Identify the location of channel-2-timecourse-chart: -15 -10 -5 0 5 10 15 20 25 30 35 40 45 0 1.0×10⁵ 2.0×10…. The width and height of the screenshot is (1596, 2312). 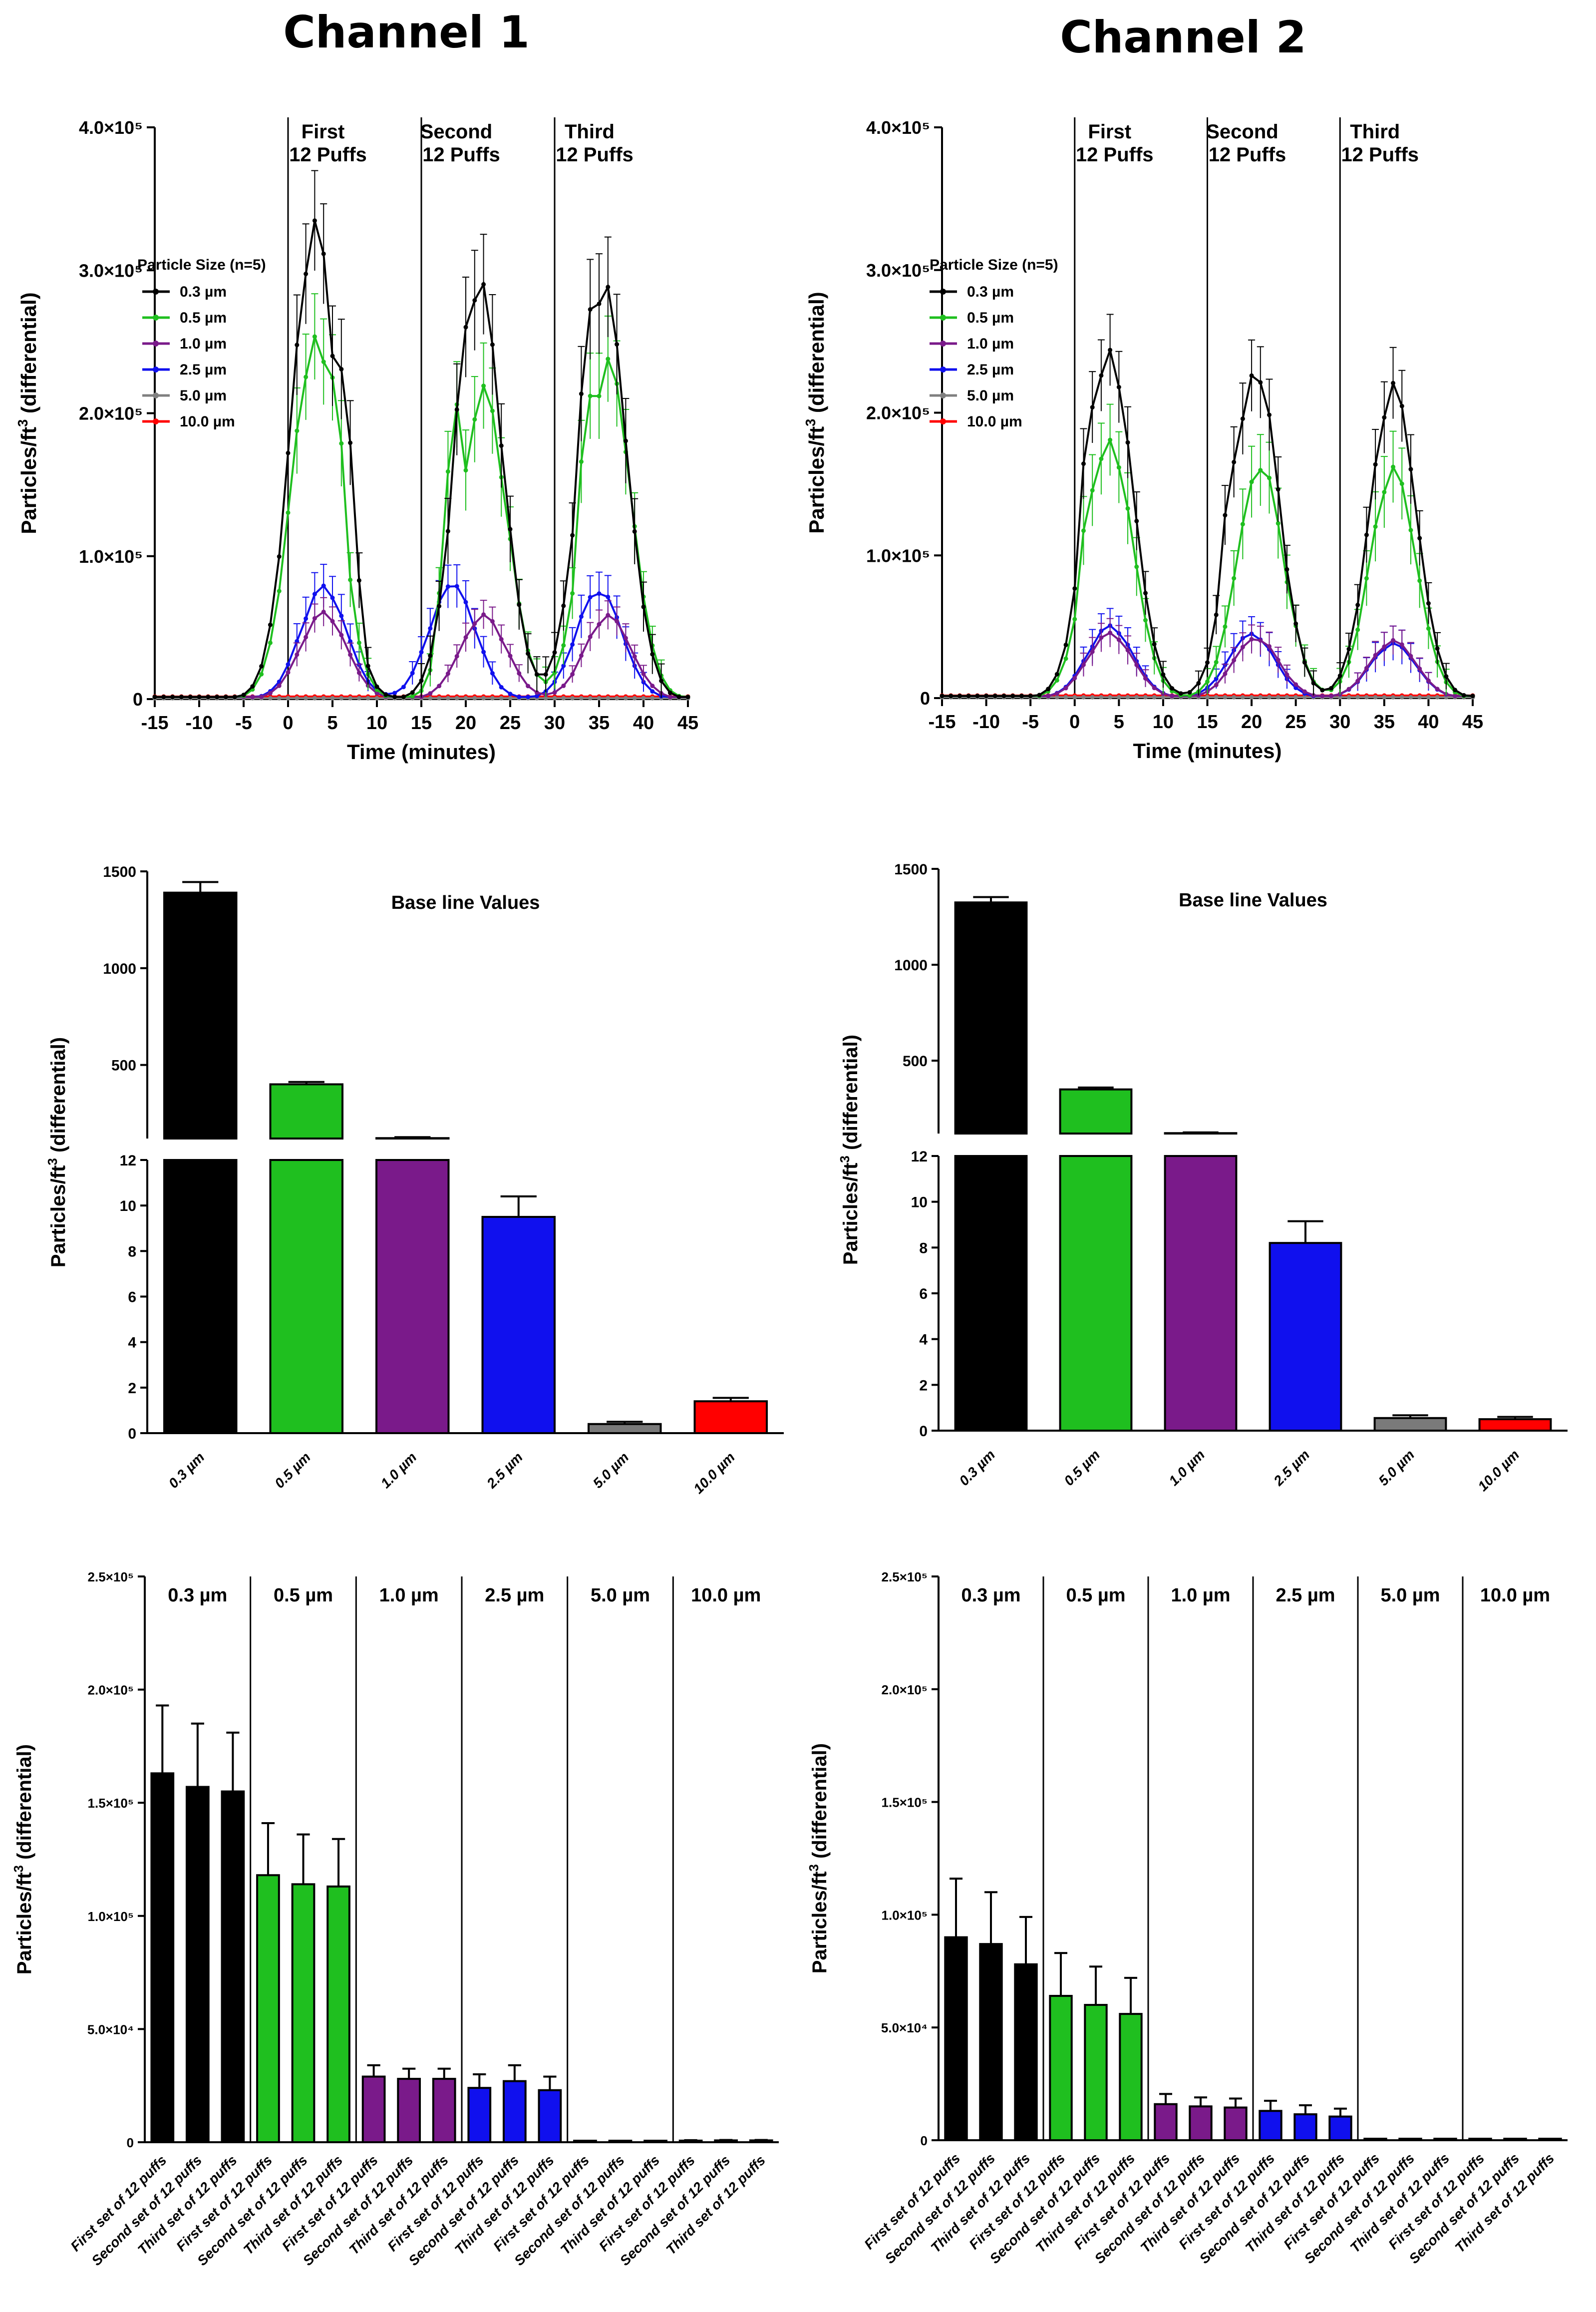
(1143, 440).